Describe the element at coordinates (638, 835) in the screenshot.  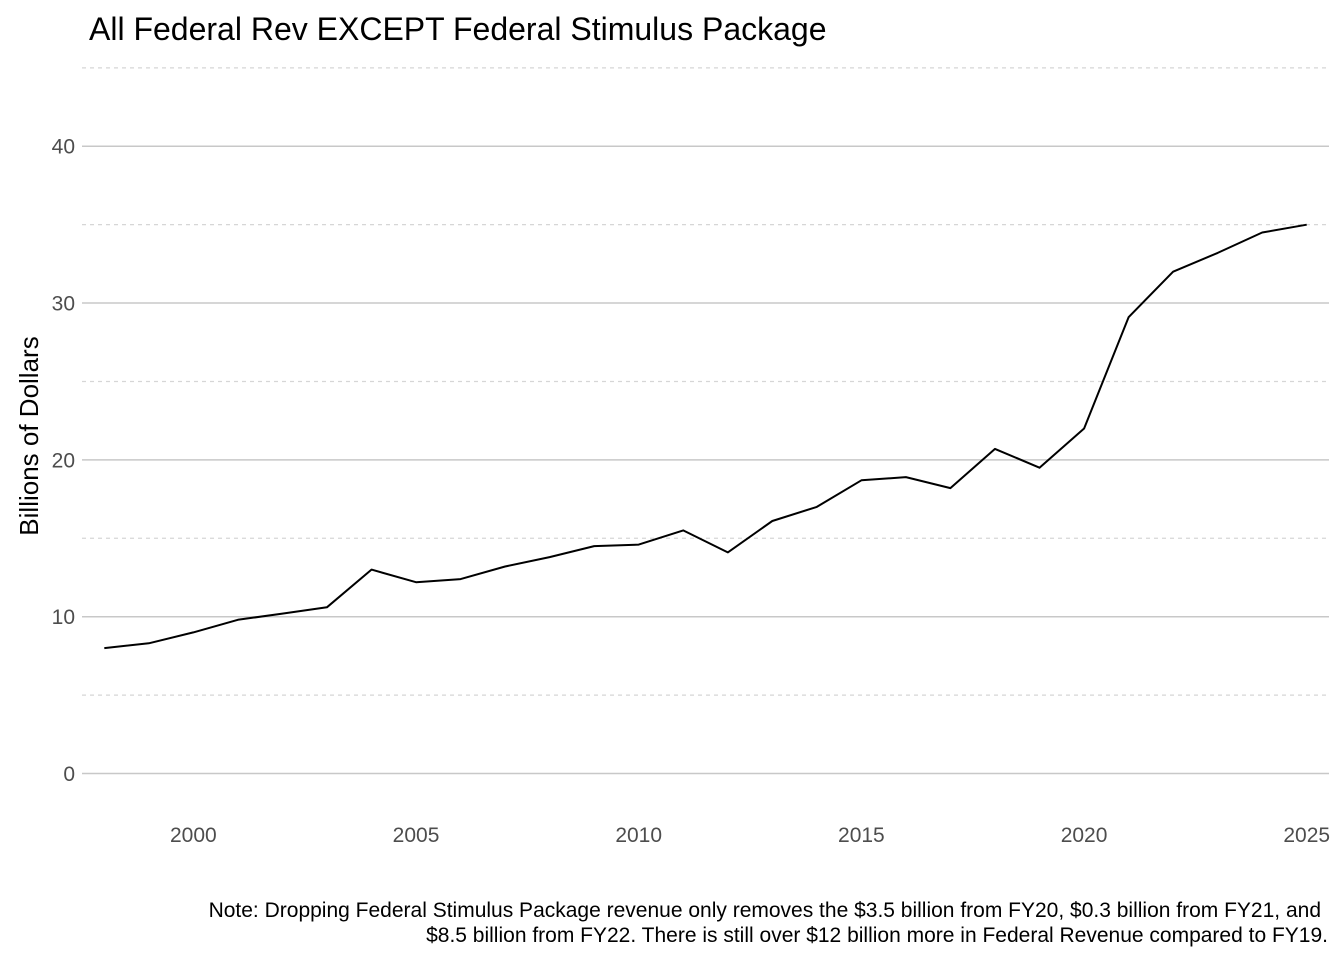
I see `x-tick-label: 2010` at that location.